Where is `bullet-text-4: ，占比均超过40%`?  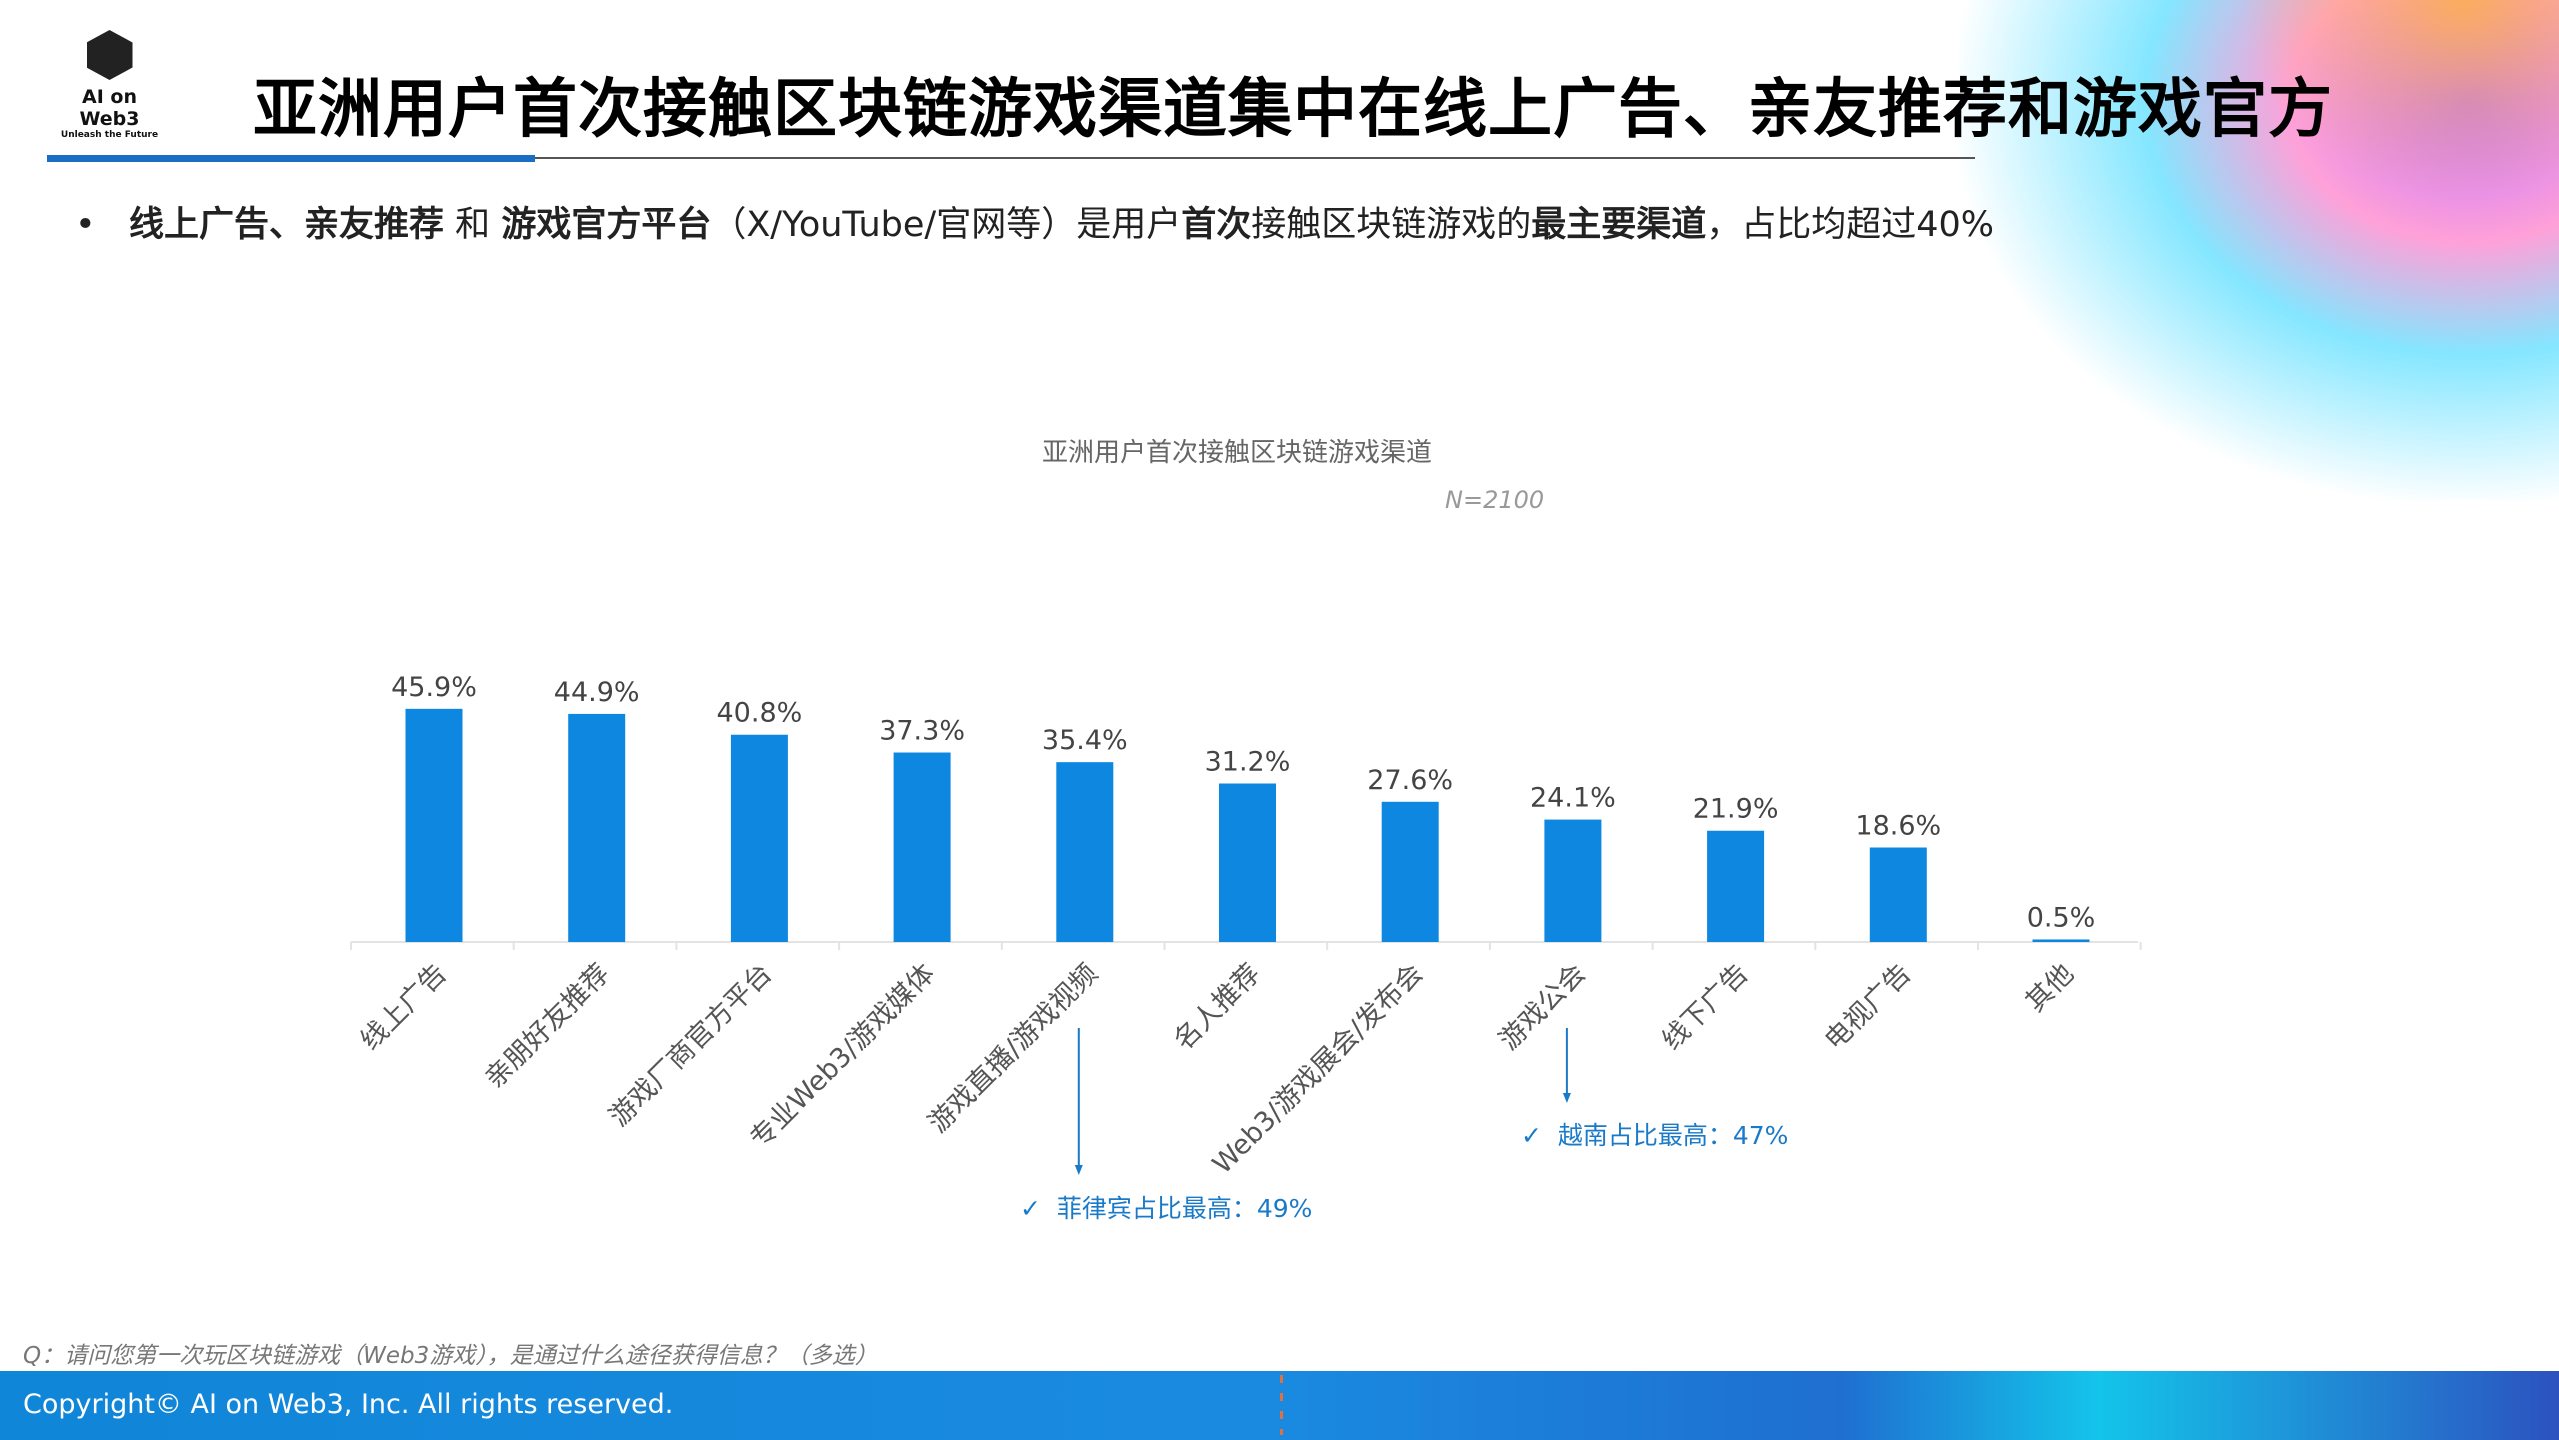
bullet-text-4: ，占比均超过40% is located at coordinates (1850, 225).